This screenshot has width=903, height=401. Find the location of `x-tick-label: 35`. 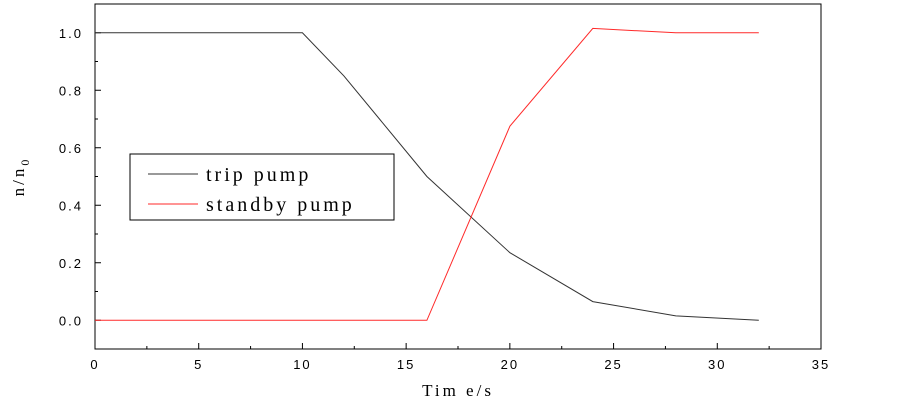

x-tick-label: 35 is located at coordinates (821, 364).